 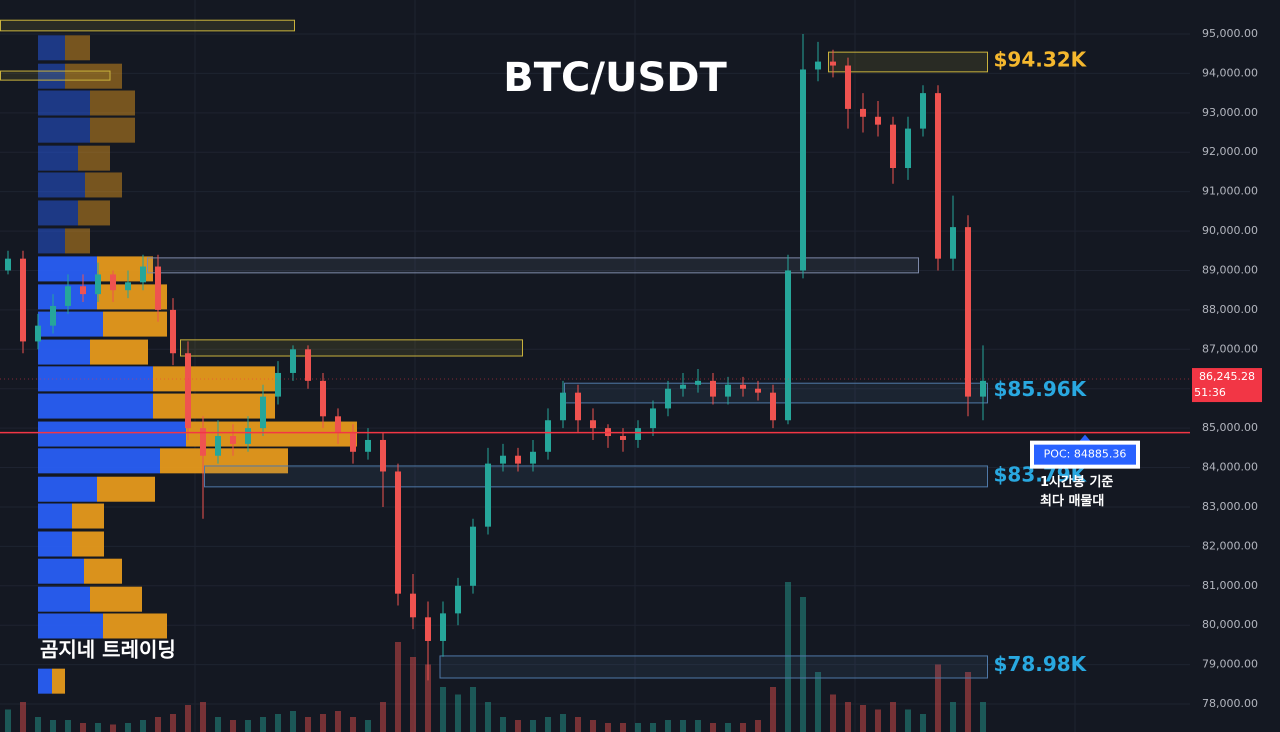 I want to click on zone-label: $78.98K, so click(x=1041, y=664).